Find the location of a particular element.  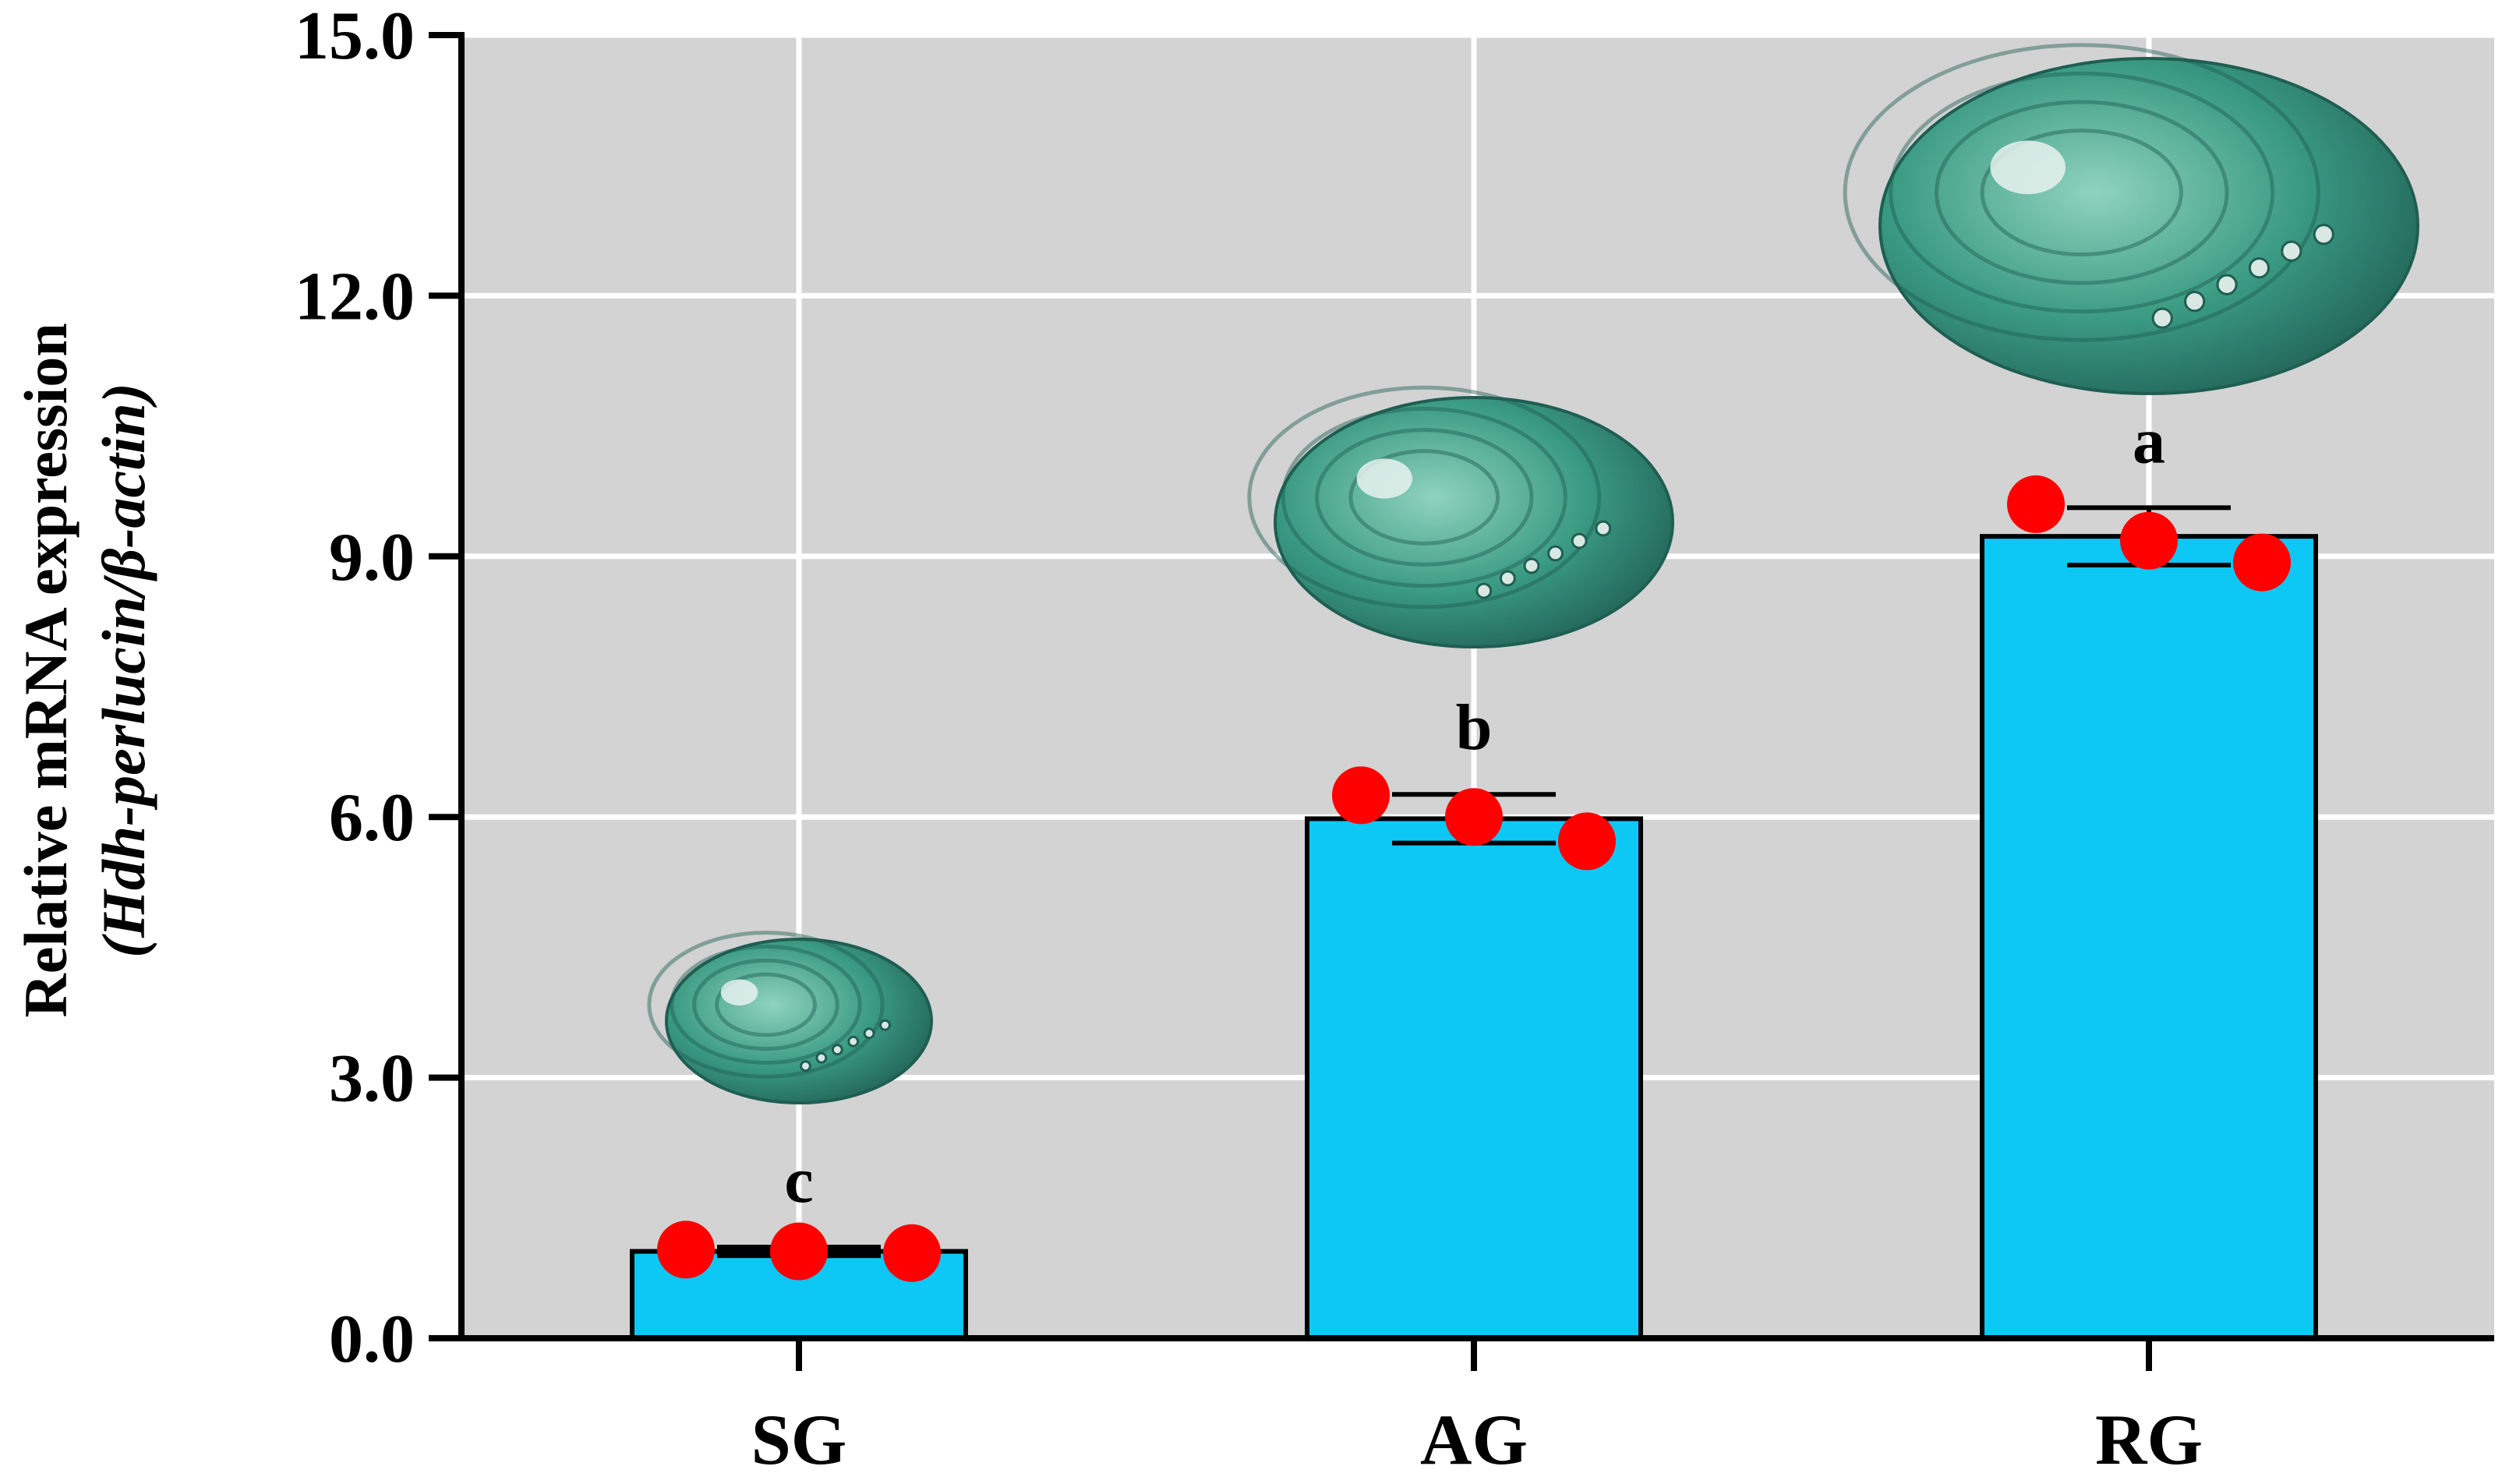

y-axis-title-line1: Relative mRNA expression is located at coordinates (46, 670).